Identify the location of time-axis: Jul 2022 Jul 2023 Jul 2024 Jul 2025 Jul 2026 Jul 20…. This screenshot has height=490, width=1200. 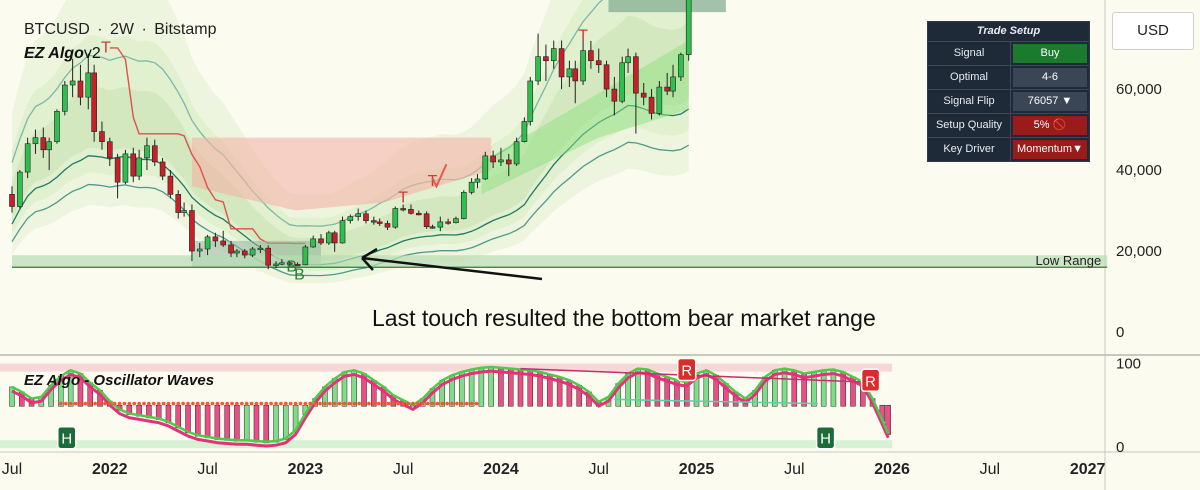
(554, 469).